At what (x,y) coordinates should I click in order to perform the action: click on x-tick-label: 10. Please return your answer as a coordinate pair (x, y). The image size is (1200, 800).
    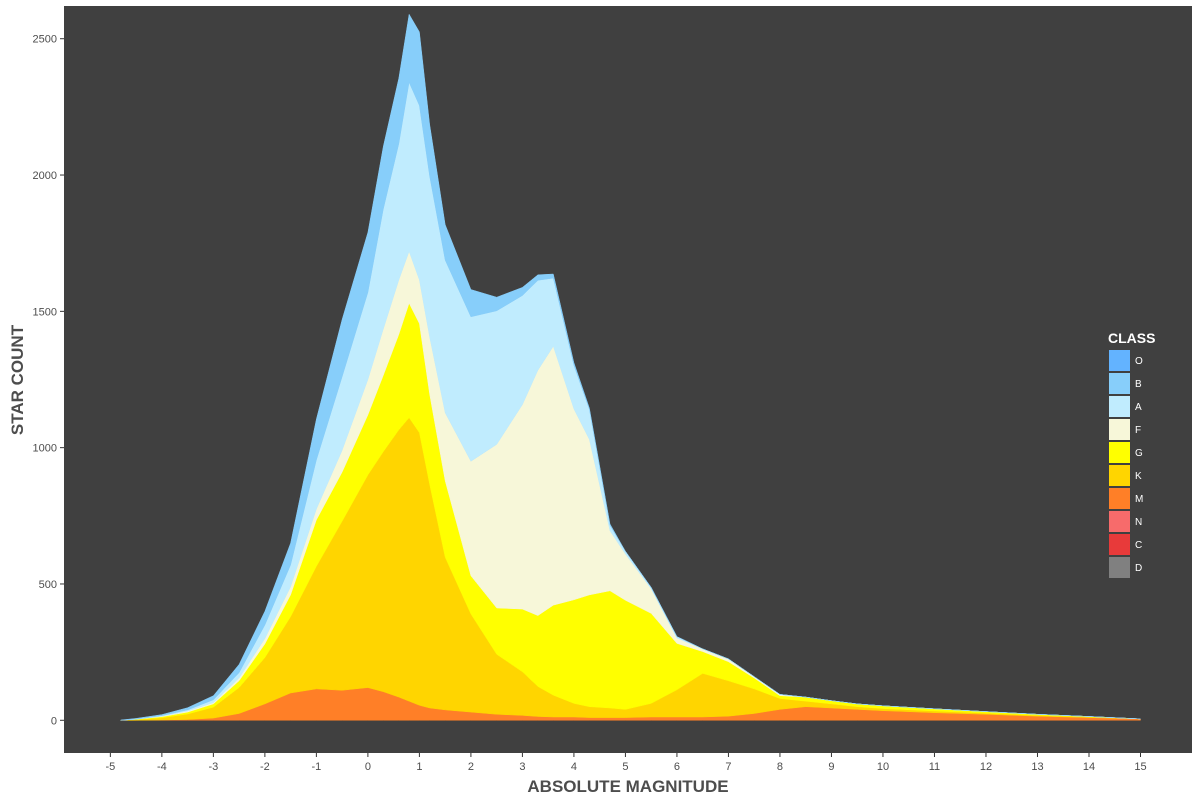
    Looking at the image, I should click on (883, 767).